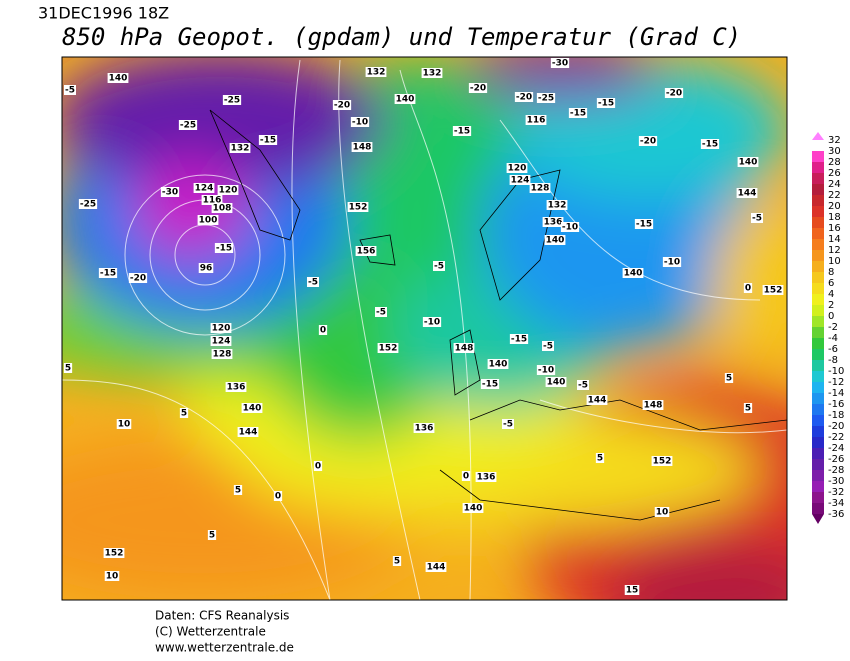 This screenshot has width=850, height=661. What do you see at coordinates (103, 13) in the screenshot?
I see `date: 31DEC1996 18Z` at bounding box center [103, 13].